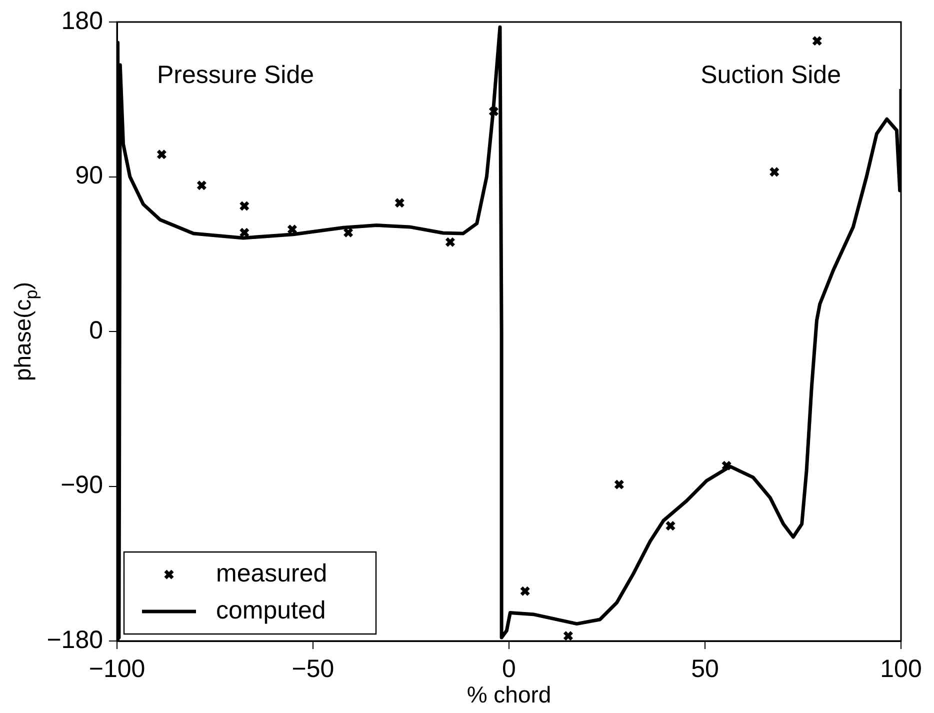  Describe the element at coordinates (509, 668) in the screenshot. I see `x-tick-label: 0` at that location.